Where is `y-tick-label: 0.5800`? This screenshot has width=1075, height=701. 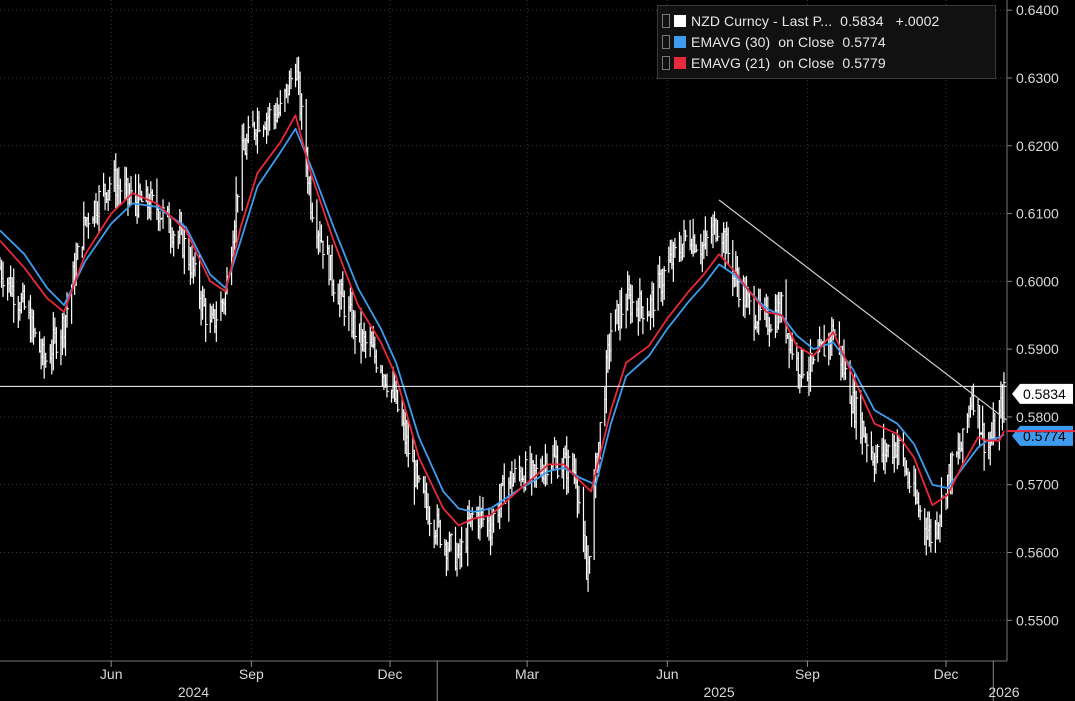
y-tick-label: 0.5800 is located at coordinates (1037, 417).